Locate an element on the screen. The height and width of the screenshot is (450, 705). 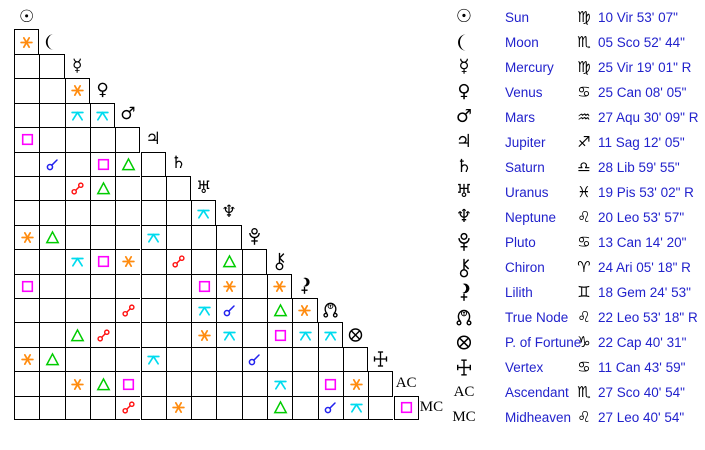
aspect-cell-pluto-uranus is located at coordinates (204, 237).